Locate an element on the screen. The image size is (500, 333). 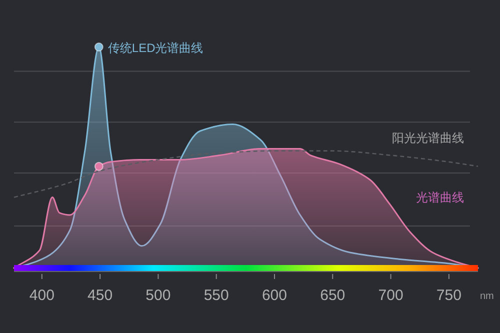
x-tick-label: 450 is located at coordinates (100, 295).